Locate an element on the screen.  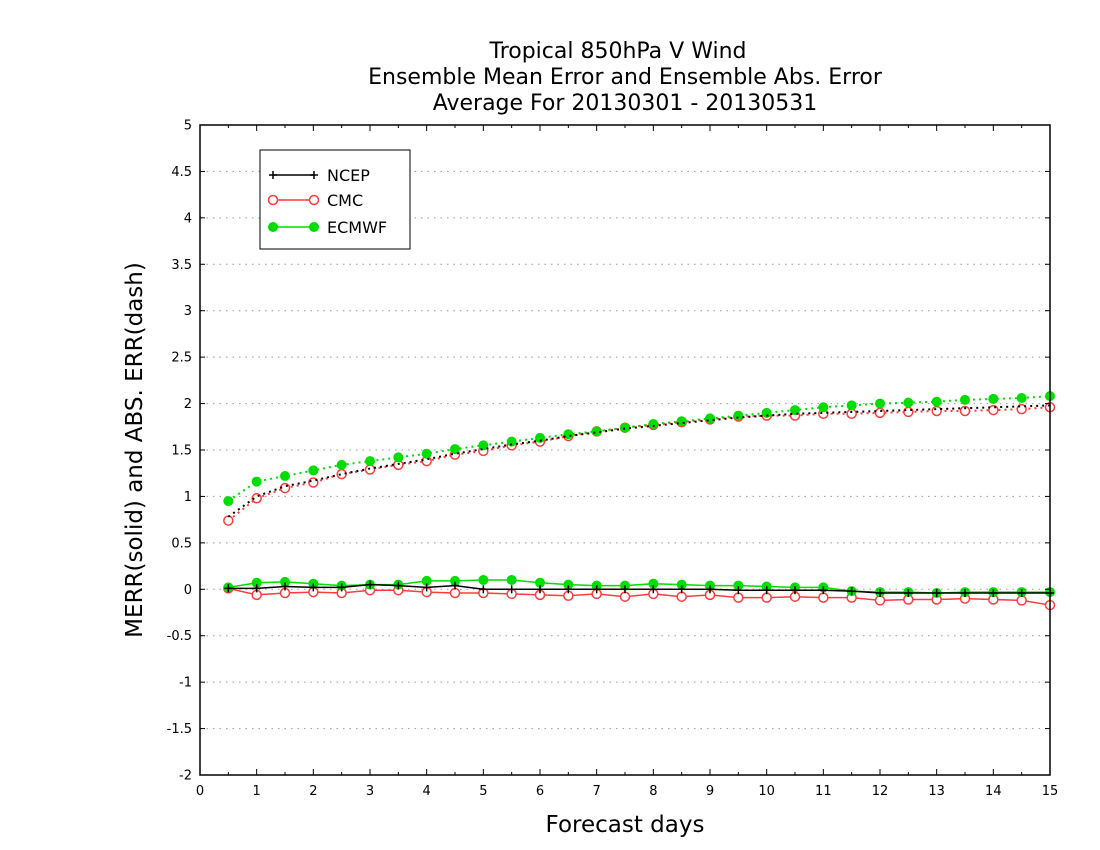
x-tick-label: 0 is located at coordinates (200, 791).